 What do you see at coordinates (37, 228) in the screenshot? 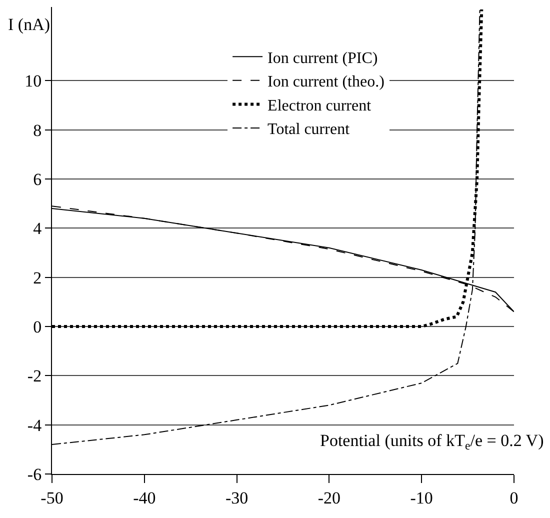
I see `y-tick-label: 4` at bounding box center [37, 228].